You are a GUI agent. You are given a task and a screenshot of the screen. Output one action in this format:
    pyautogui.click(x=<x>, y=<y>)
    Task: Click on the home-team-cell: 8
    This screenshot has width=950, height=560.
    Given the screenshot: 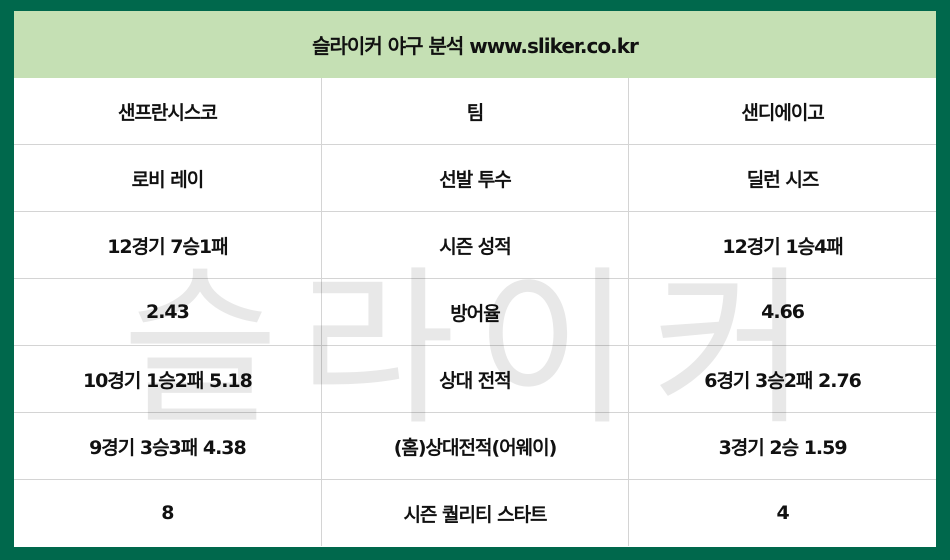 What is the action you would take?
    pyautogui.click(x=168, y=512)
    